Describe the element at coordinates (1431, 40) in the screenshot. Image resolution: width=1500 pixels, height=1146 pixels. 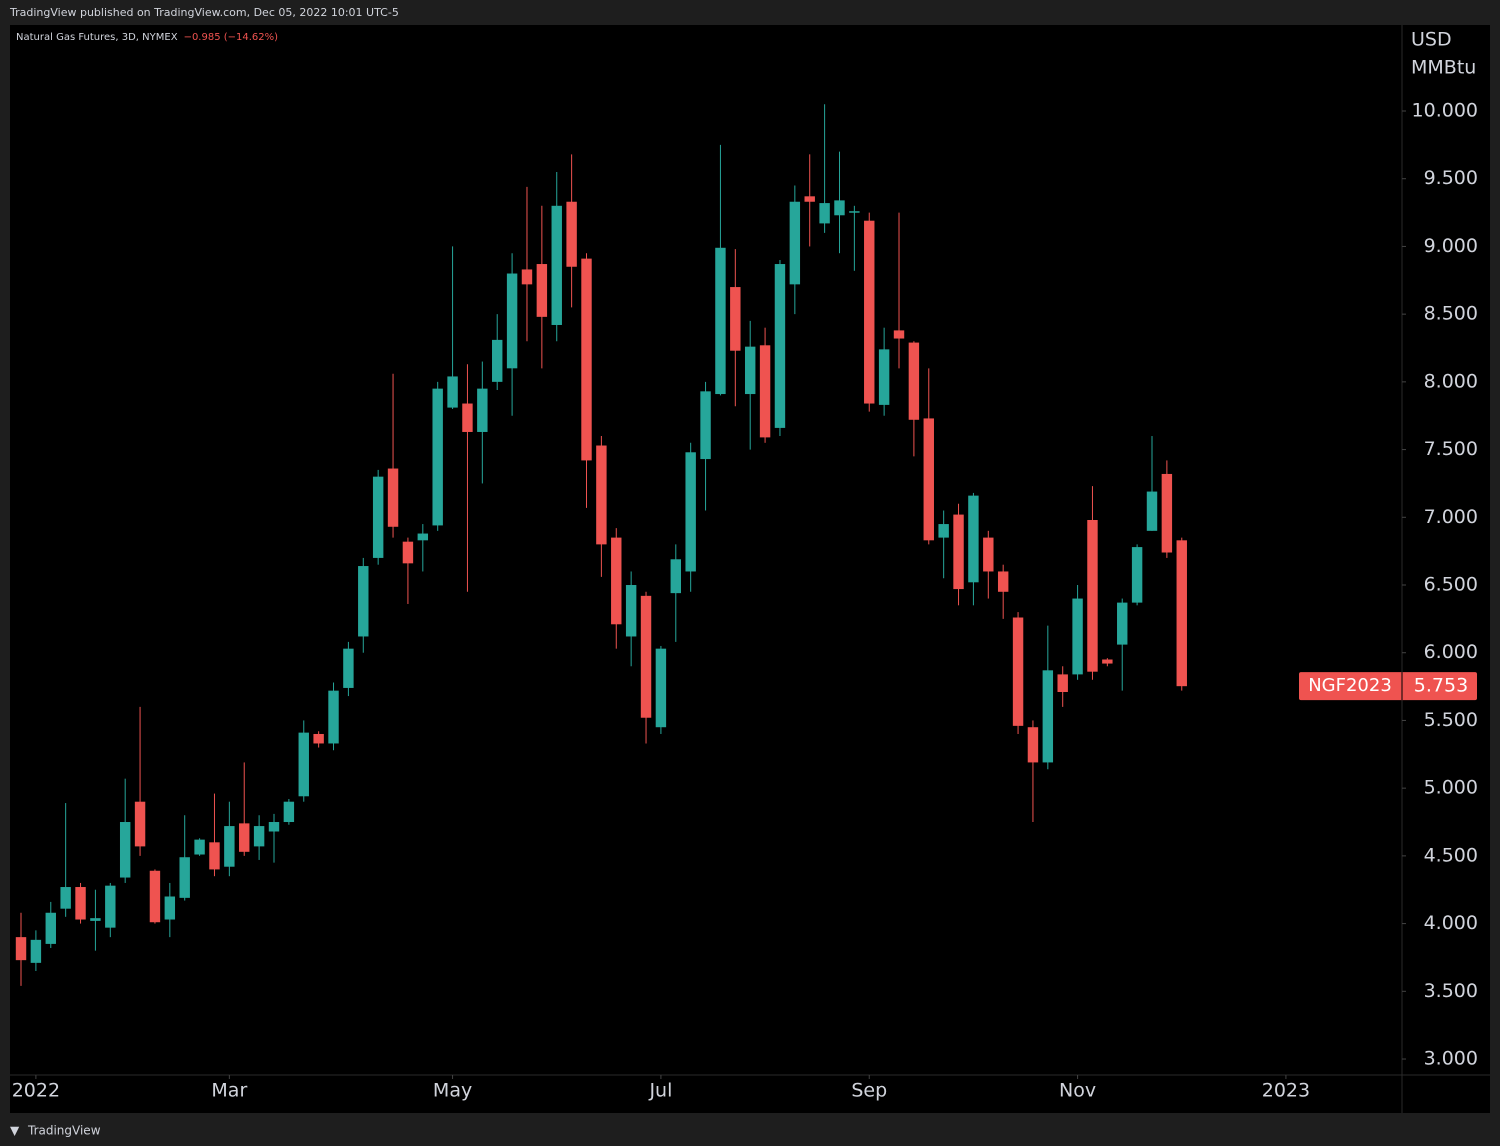
I see `y-axis-label: USD` at that location.